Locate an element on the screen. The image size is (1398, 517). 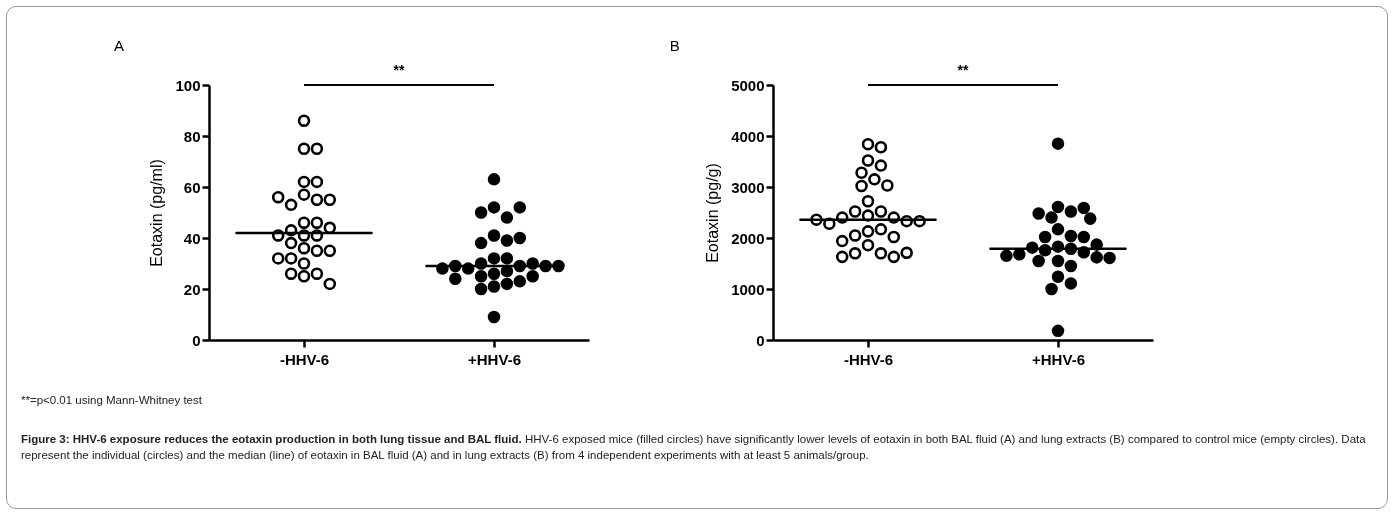
y-tick-label: 80 is located at coordinates (192, 136).